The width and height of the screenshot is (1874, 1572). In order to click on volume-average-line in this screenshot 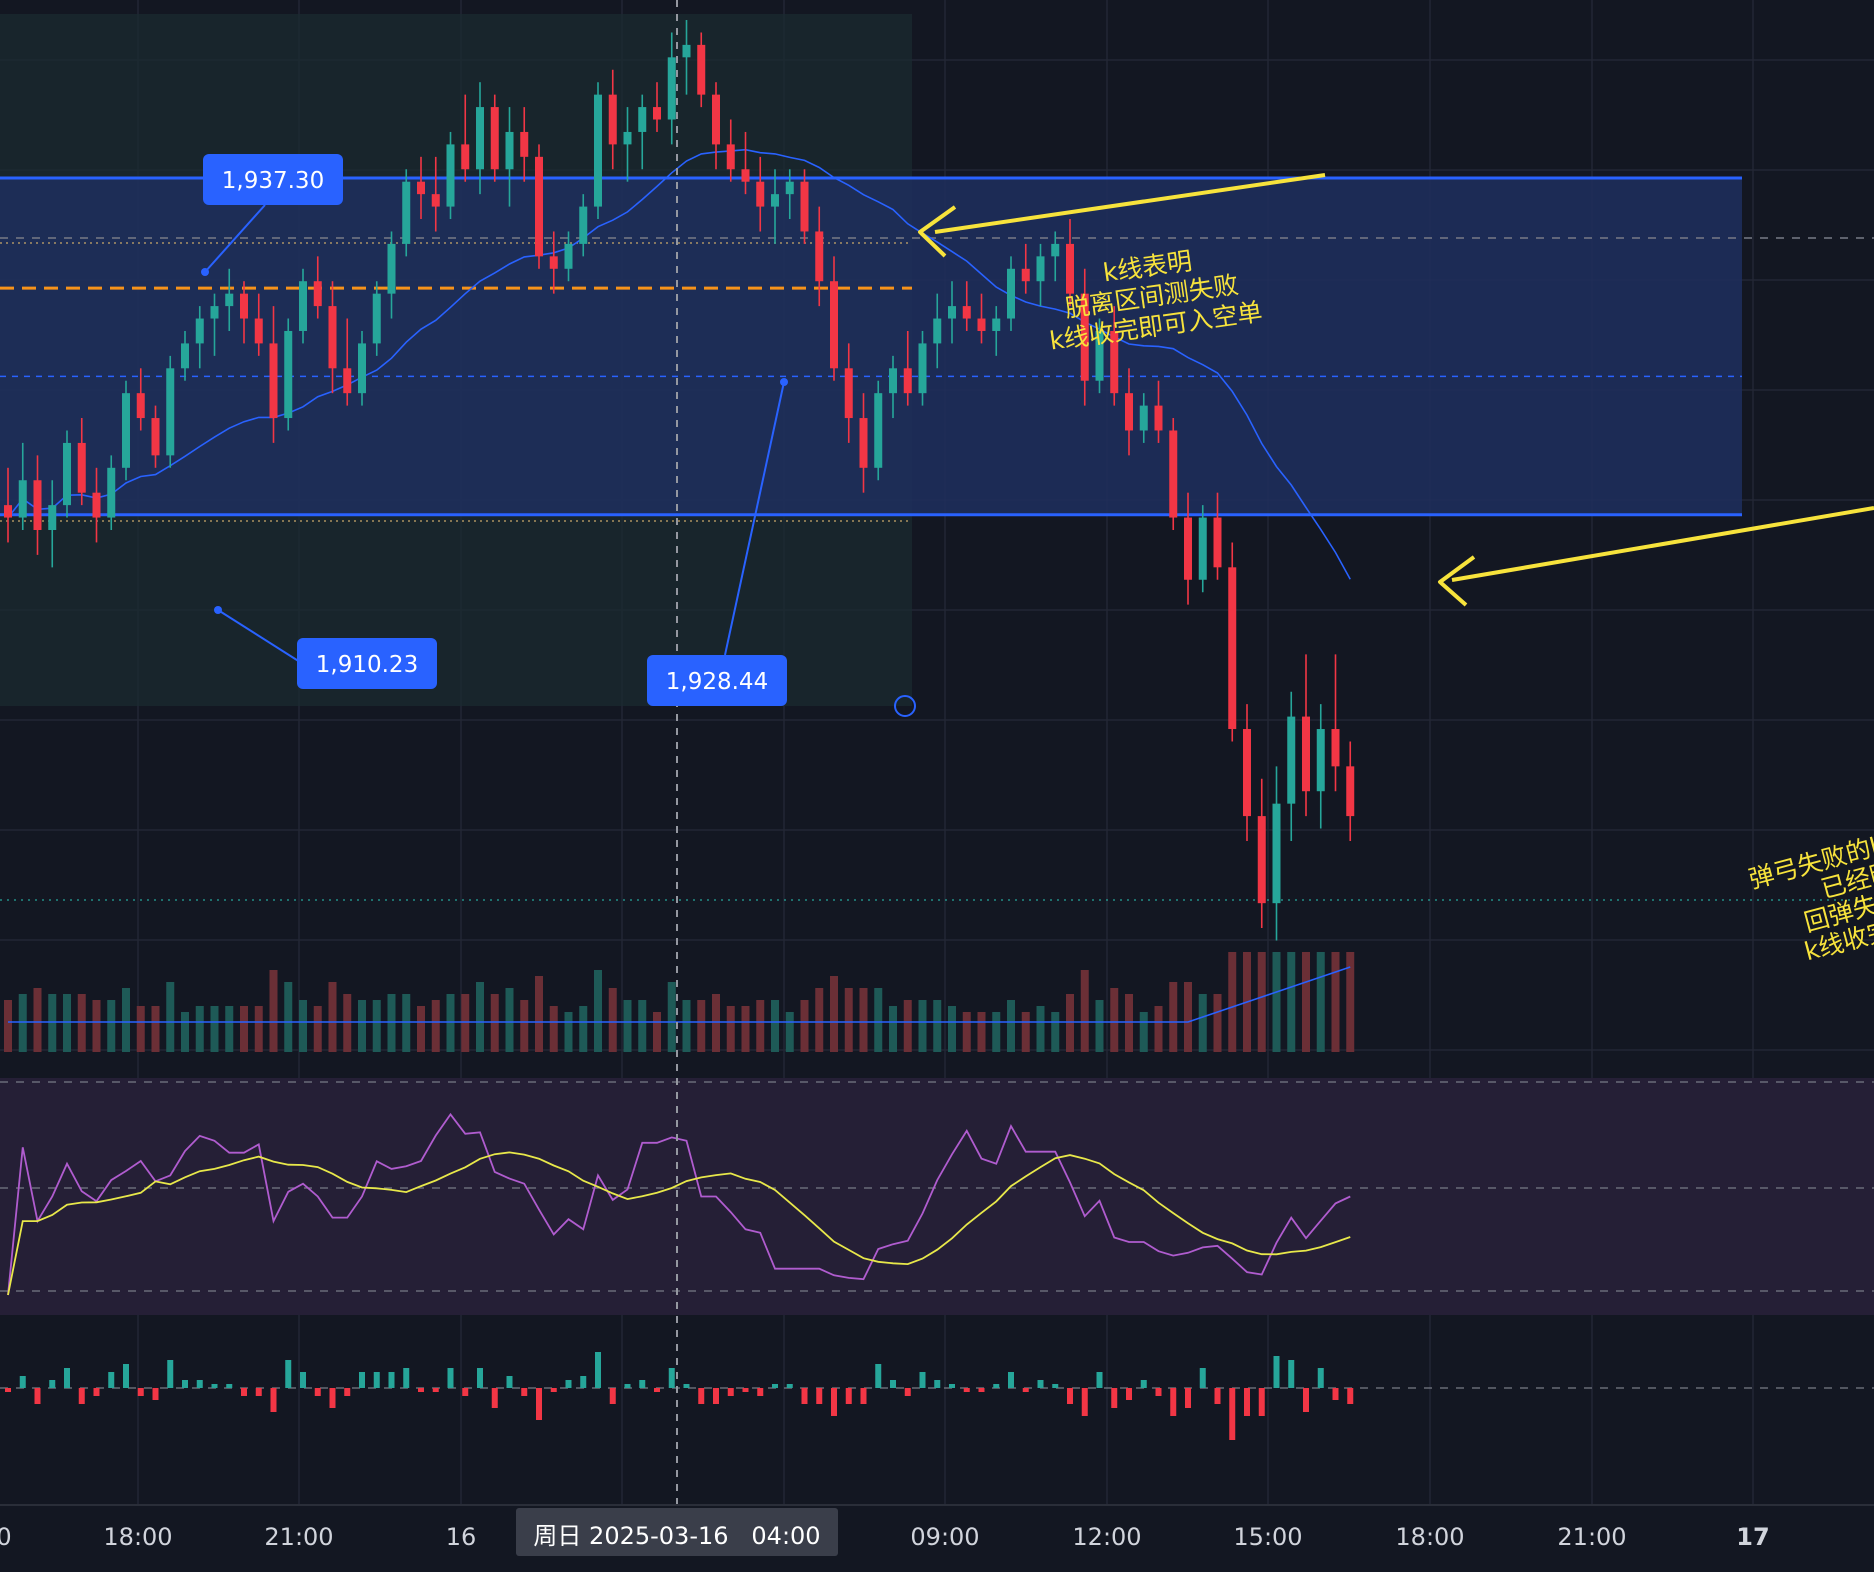, I will do `click(679, 994)`.